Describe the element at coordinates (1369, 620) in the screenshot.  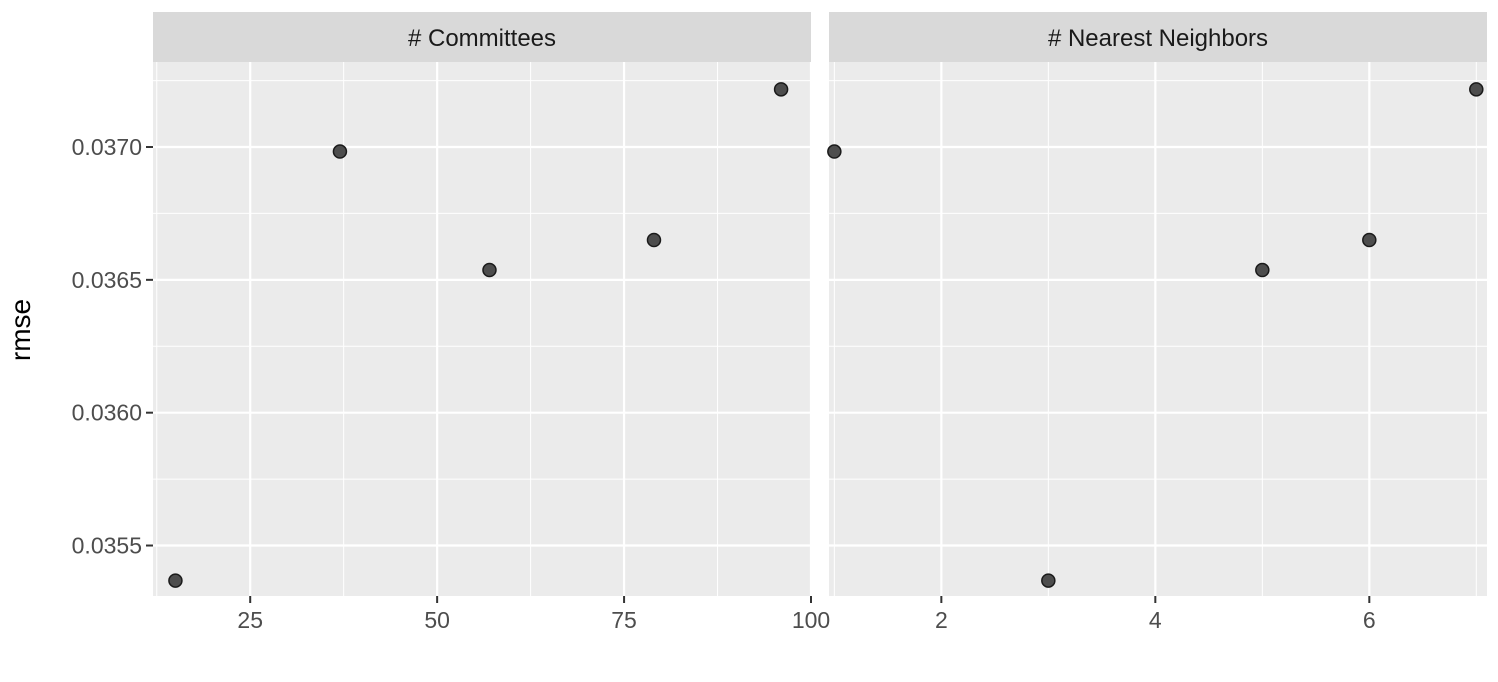
I see `x-tick-label: 6` at that location.